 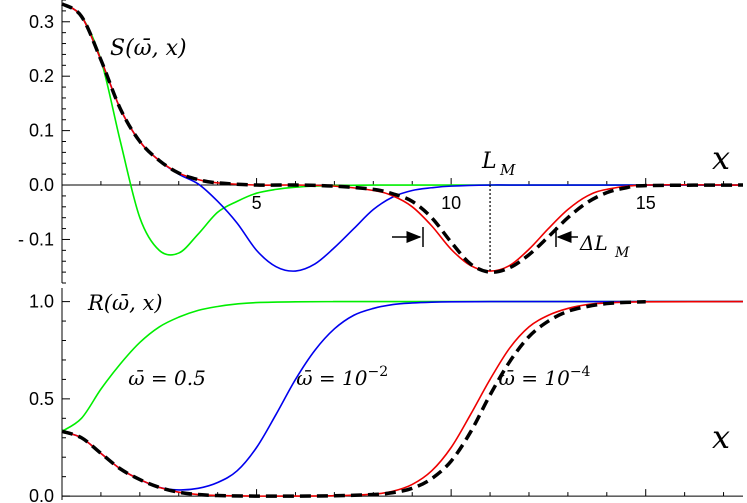 I want to click on top-x-axis-label: x, so click(x=721, y=158).